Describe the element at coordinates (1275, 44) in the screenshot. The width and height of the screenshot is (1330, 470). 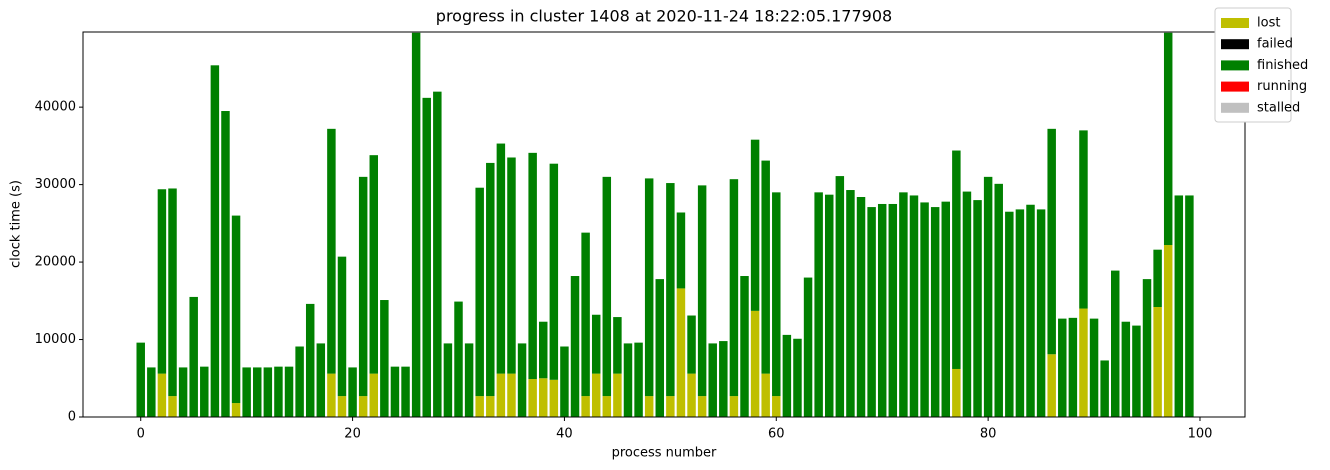
I see `legend-label: failed` at that location.